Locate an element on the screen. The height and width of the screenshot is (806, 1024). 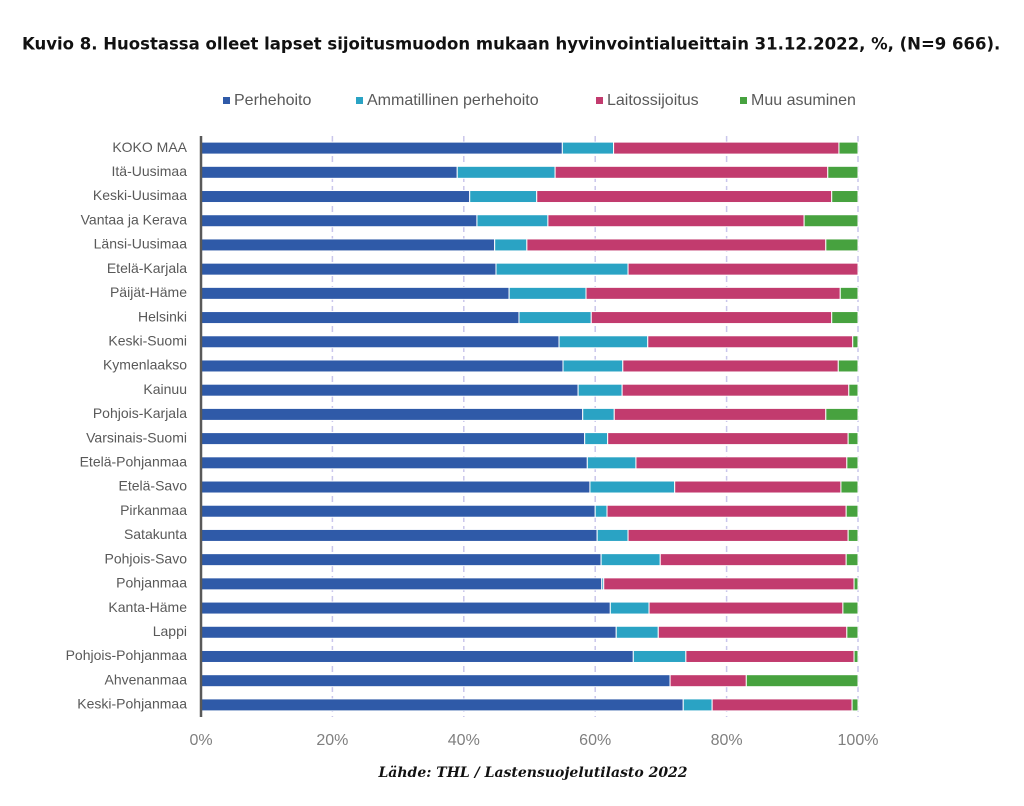
category-label: Pirkanmaa is located at coordinates (153, 510).